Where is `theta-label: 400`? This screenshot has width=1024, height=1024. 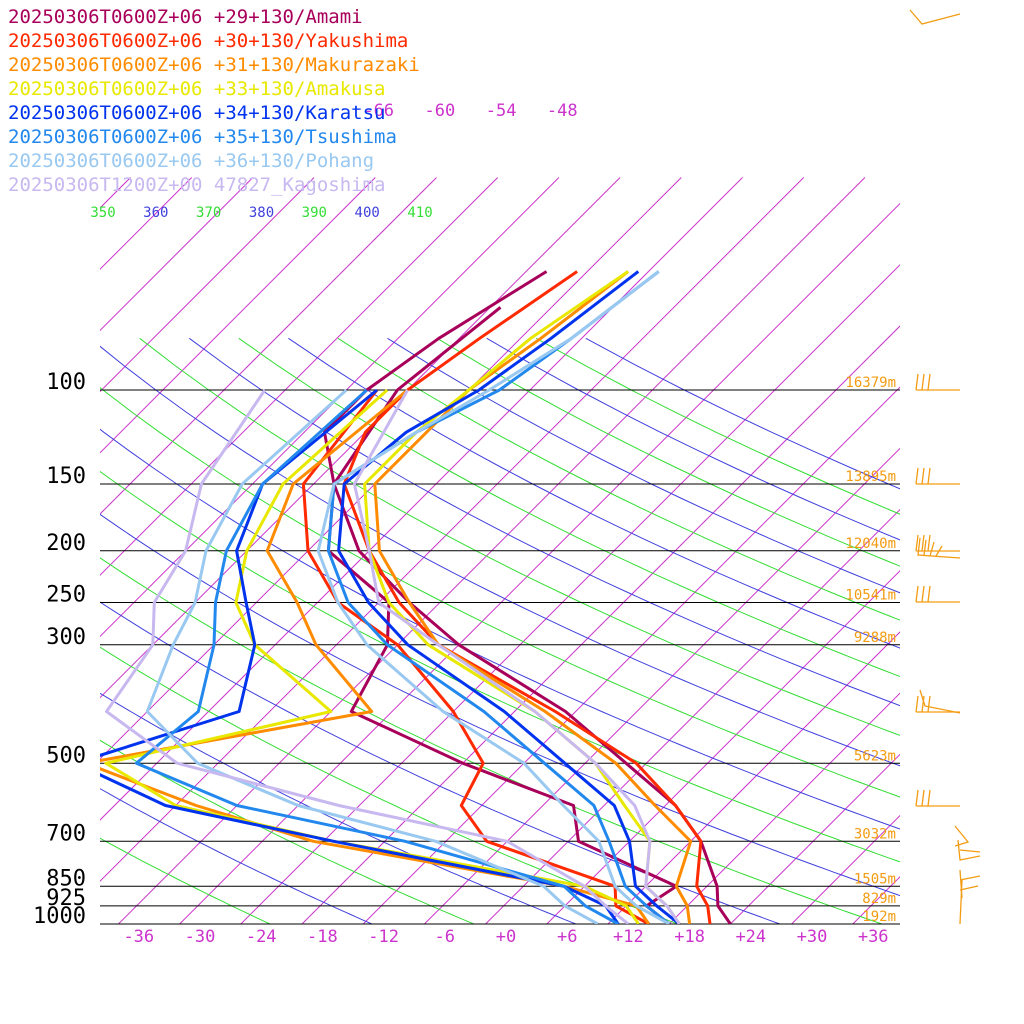 theta-label: 400 is located at coordinates (367, 213).